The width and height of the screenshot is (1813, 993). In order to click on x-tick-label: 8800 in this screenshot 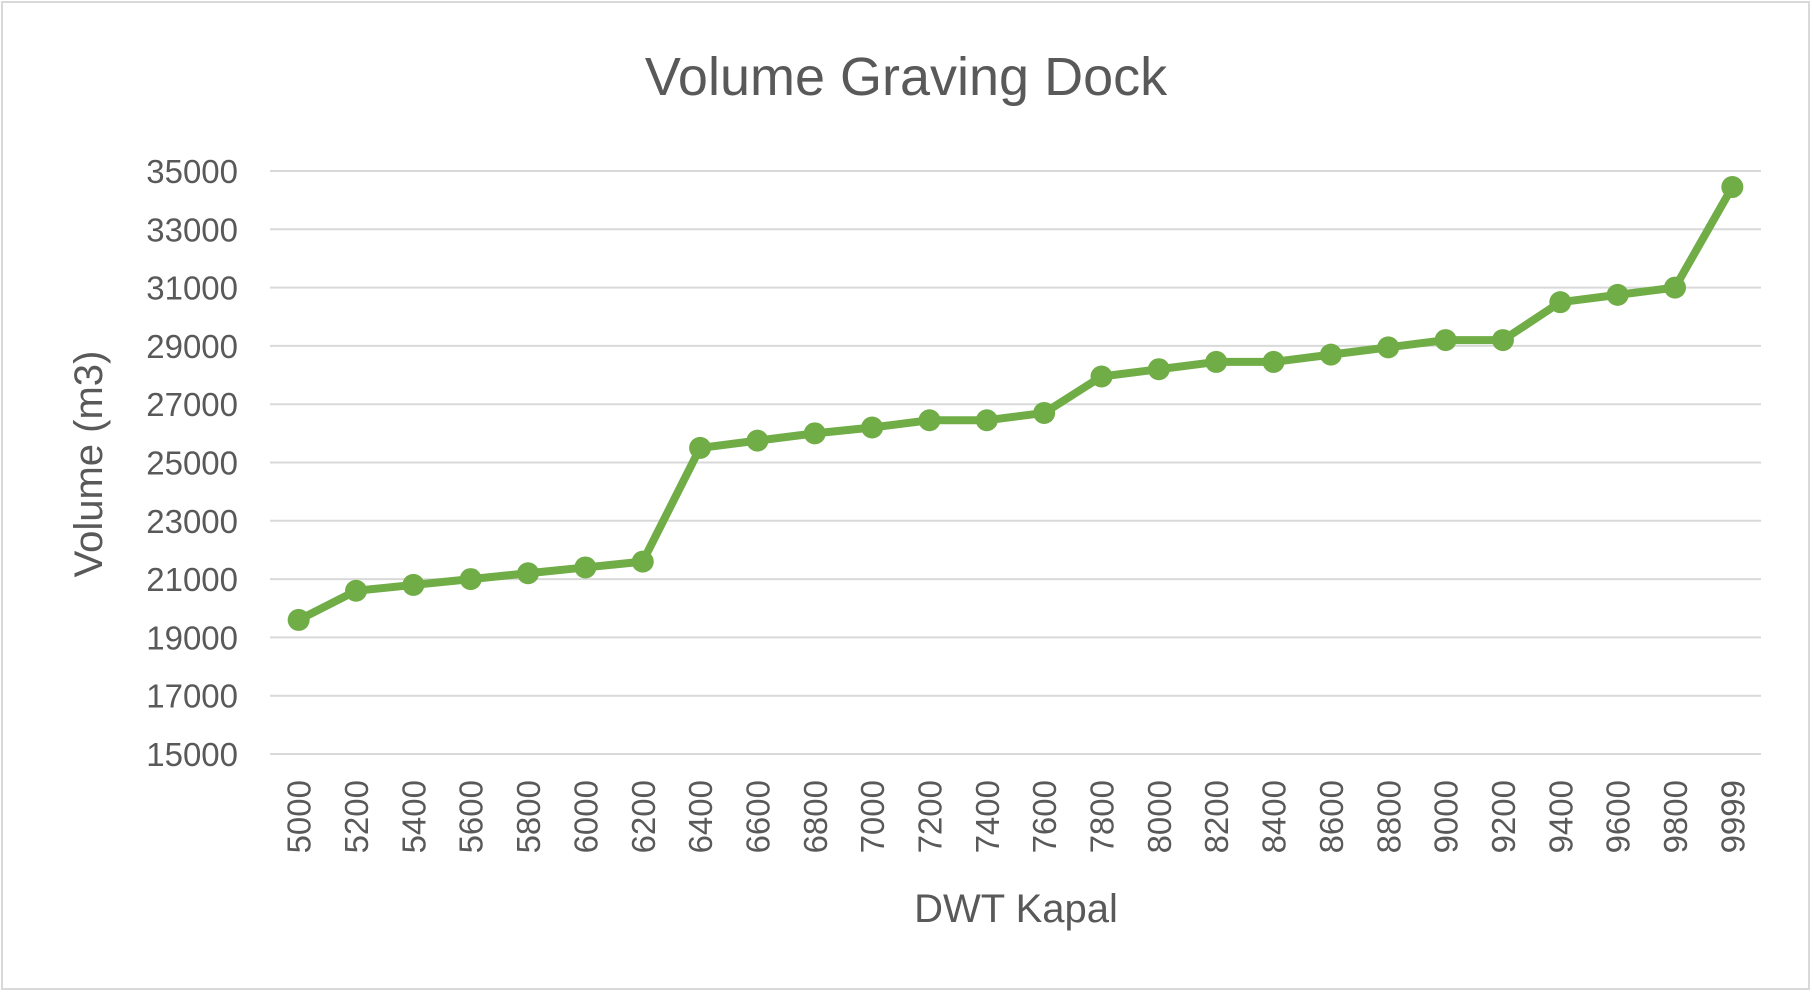, I will do `click(1388, 816)`.